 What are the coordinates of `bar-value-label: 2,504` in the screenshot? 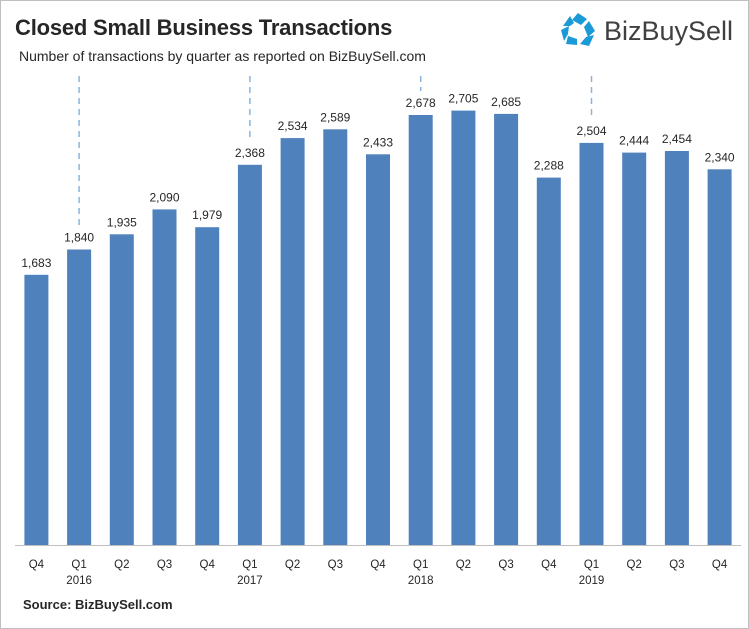 It's located at (591, 131).